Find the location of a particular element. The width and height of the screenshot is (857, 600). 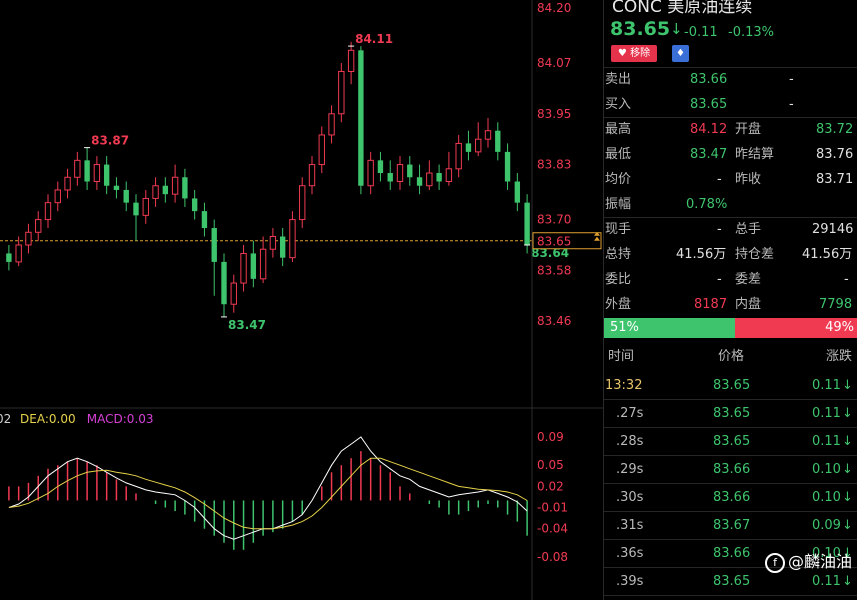

trade-time: .31s is located at coordinates (630, 525).